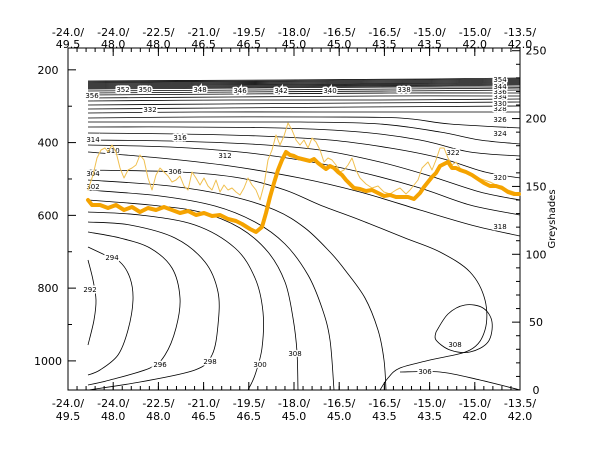  What do you see at coordinates (500, 80) in the screenshot?
I see `isentrope-label-354: 354` at bounding box center [500, 80].